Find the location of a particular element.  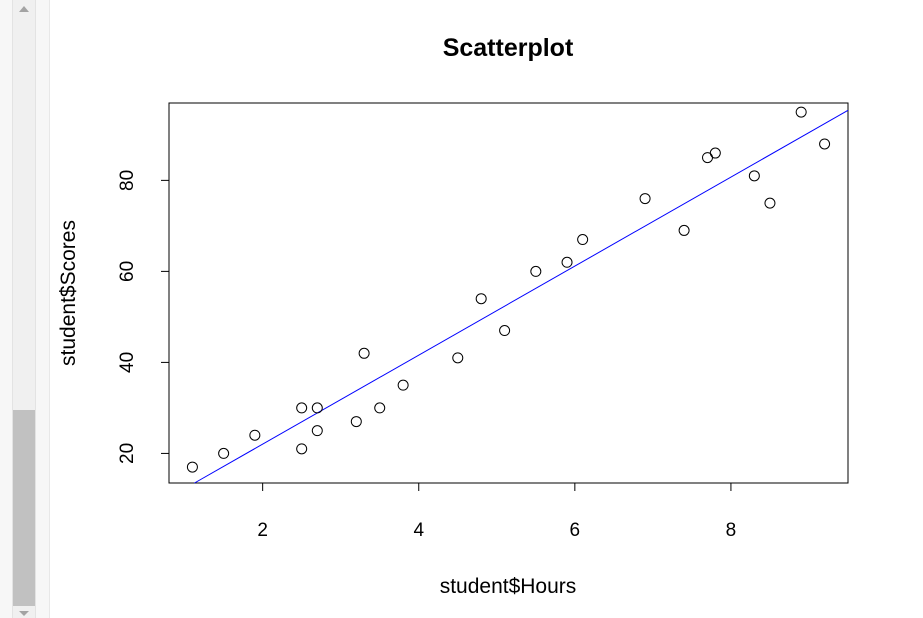

scroll-up-arrow-icon is located at coordinates (24, 9).